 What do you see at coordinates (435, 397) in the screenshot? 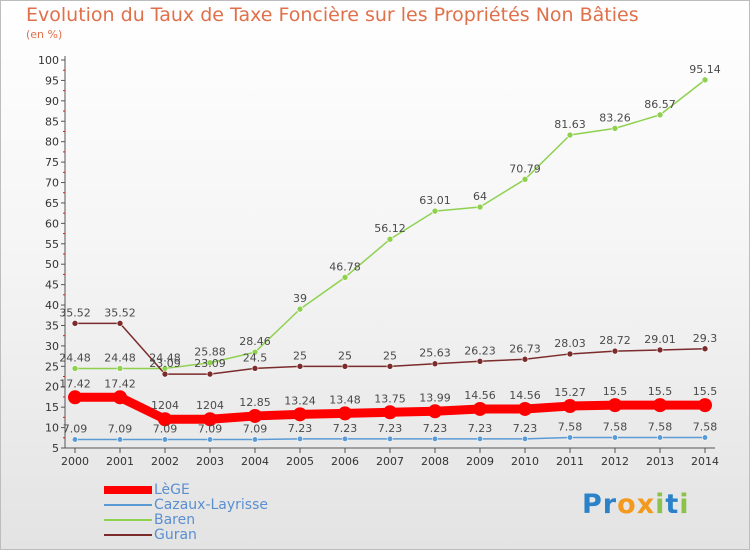
I see `data-label: 13.99` at bounding box center [435, 397].